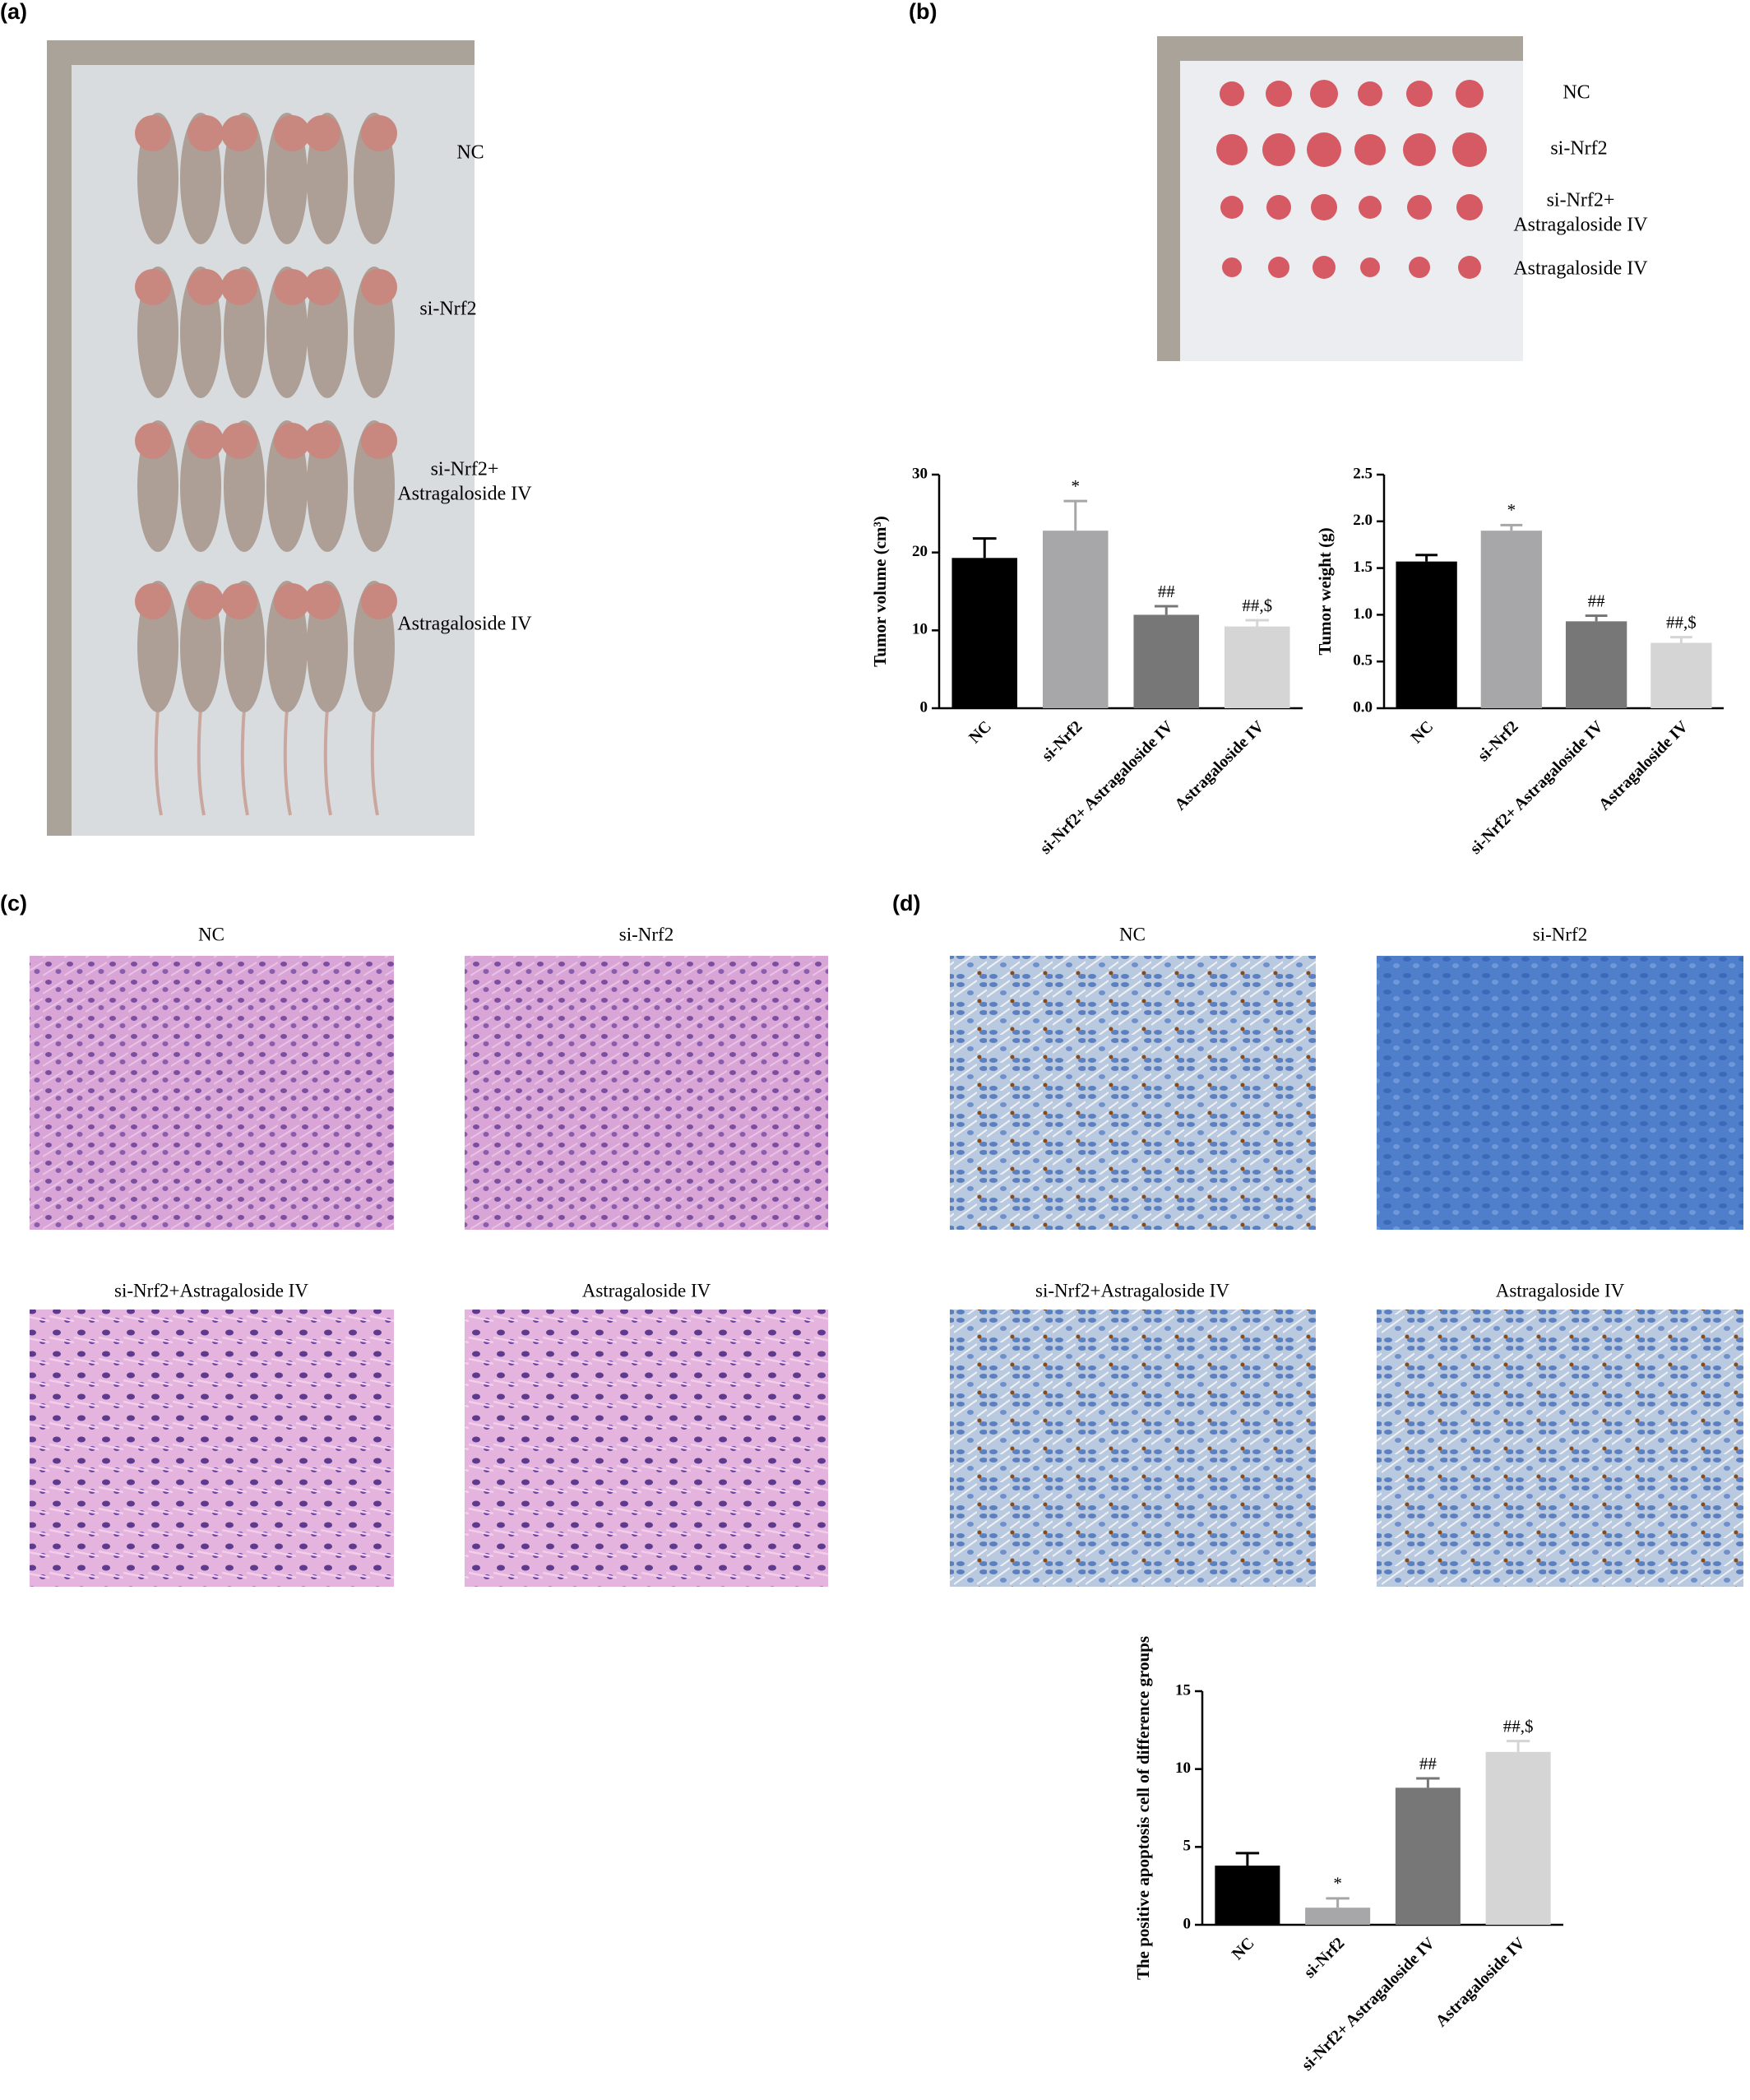 The height and width of the screenshot is (2100, 1750). What do you see at coordinates (1183, 1690) in the screenshot?
I see `y-tick-label: 15` at bounding box center [1183, 1690].